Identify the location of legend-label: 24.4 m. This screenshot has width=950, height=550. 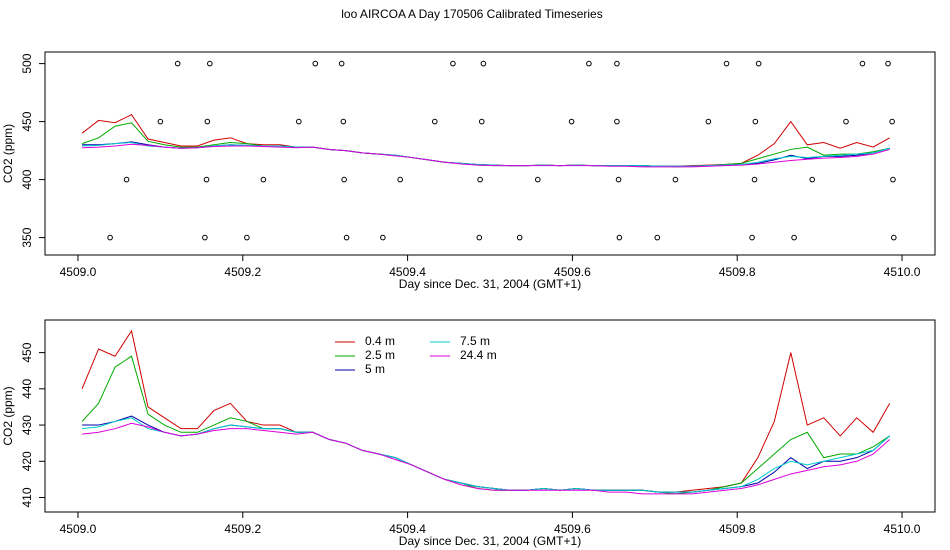
(478, 355).